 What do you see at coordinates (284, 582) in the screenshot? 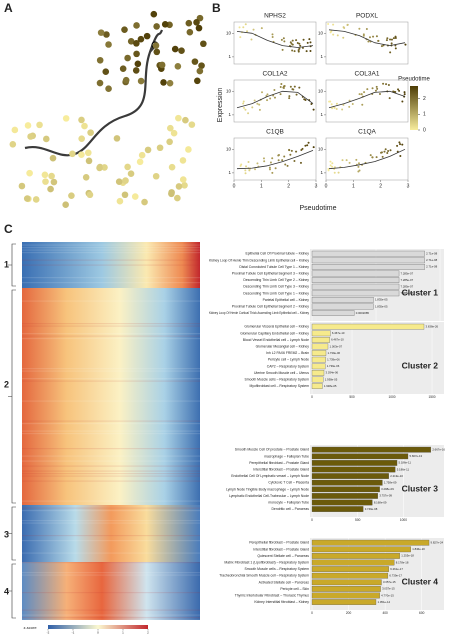
I see `term-label: Activated Stellate cell – Pancreas` at bounding box center [284, 582].